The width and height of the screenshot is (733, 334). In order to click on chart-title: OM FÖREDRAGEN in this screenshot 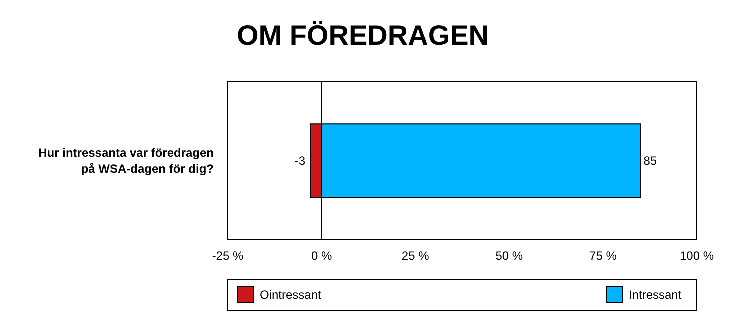, I will do `click(363, 35)`.